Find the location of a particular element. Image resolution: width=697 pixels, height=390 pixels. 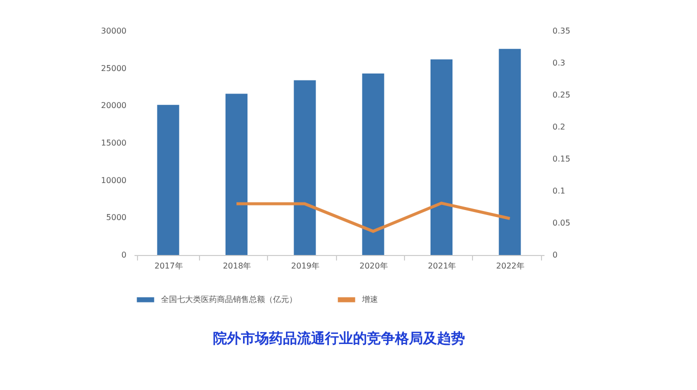

x-tick-label: 2022年 is located at coordinates (510, 266).